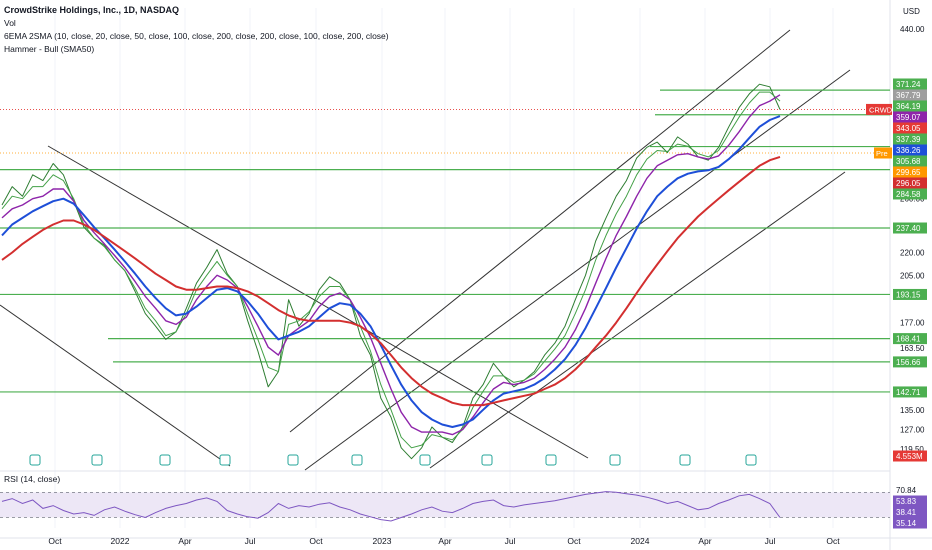  I want to click on price-label: 371.24, so click(908, 84).